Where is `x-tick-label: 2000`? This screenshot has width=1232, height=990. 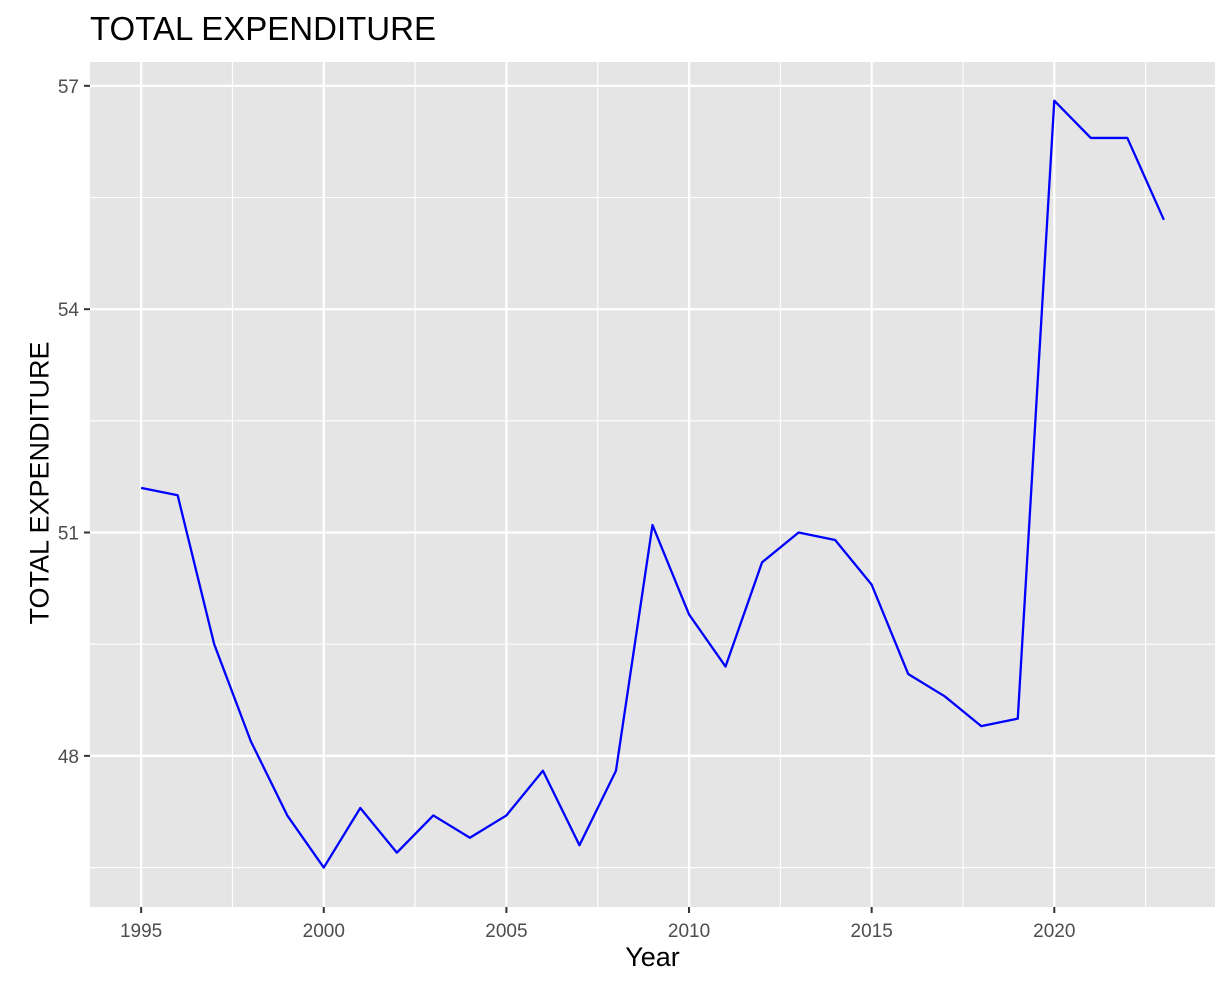 x-tick-label: 2000 is located at coordinates (324, 931).